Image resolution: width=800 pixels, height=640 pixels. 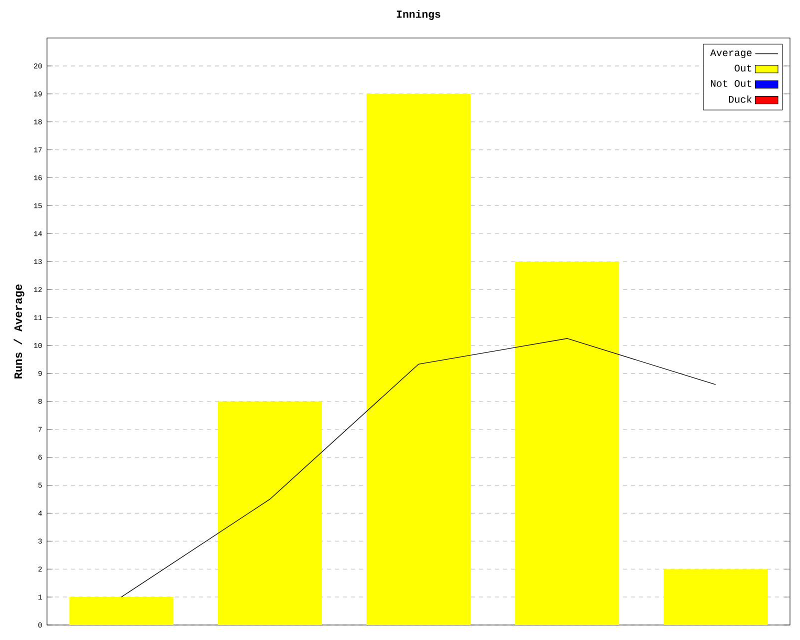 I want to click on y-axis-title: Runs / Average, so click(x=19, y=331).